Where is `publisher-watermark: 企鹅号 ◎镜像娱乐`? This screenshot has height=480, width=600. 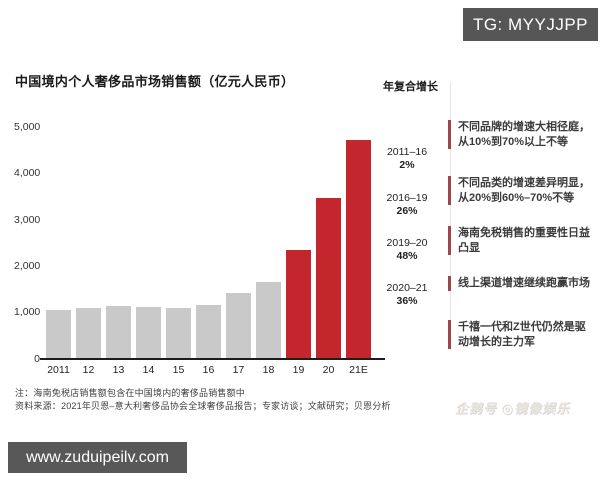 publisher-watermark: 企鹅号 ◎镜像娱乐 is located at coordinates (512, 408).